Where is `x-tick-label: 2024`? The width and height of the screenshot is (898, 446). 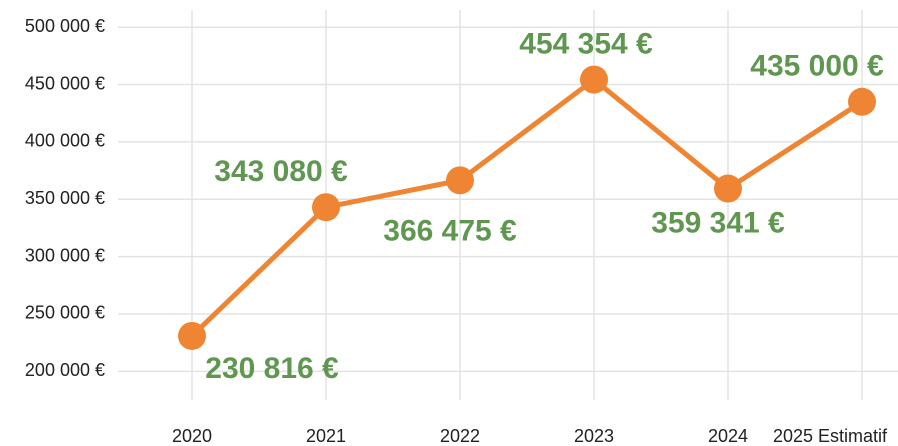
x-tick-label: 2024 is located at coordinates (728, 436).